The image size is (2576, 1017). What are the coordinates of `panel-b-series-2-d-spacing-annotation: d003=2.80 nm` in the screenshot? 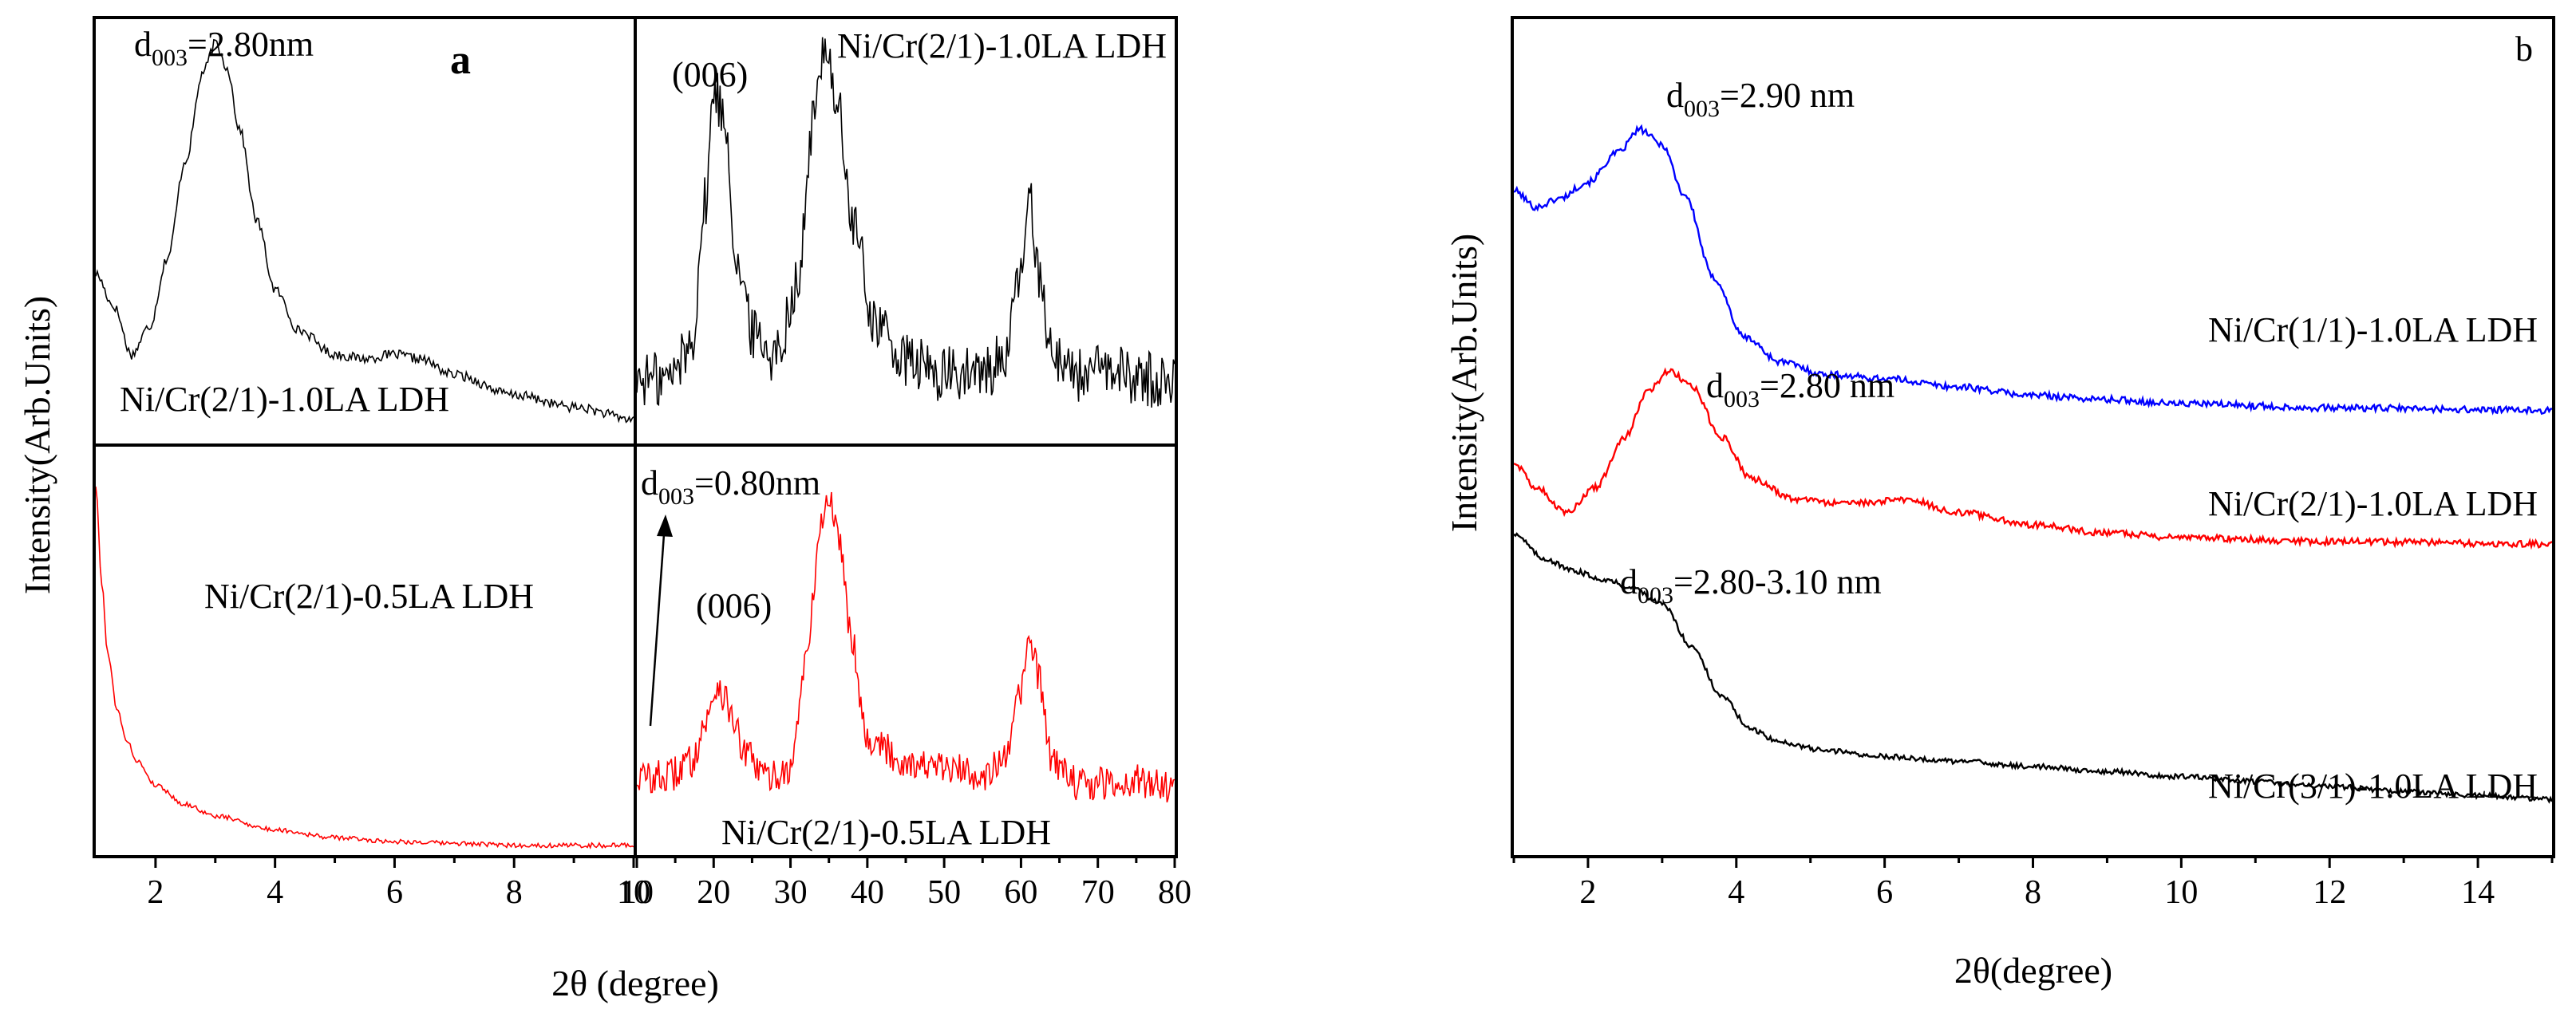 It's located at (1800, 389).